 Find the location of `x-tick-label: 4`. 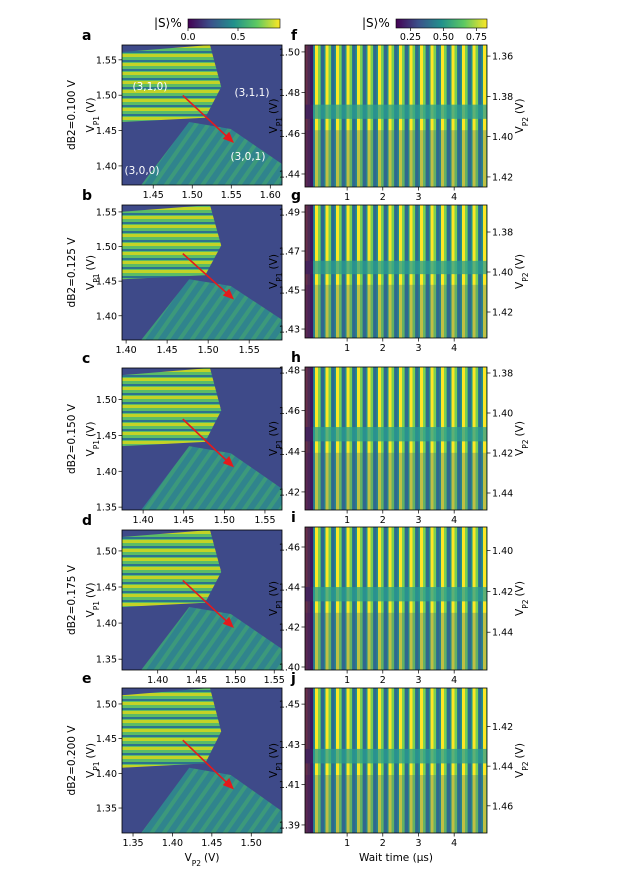

x-tick-label: 4 is located at coordinates (454, 348).